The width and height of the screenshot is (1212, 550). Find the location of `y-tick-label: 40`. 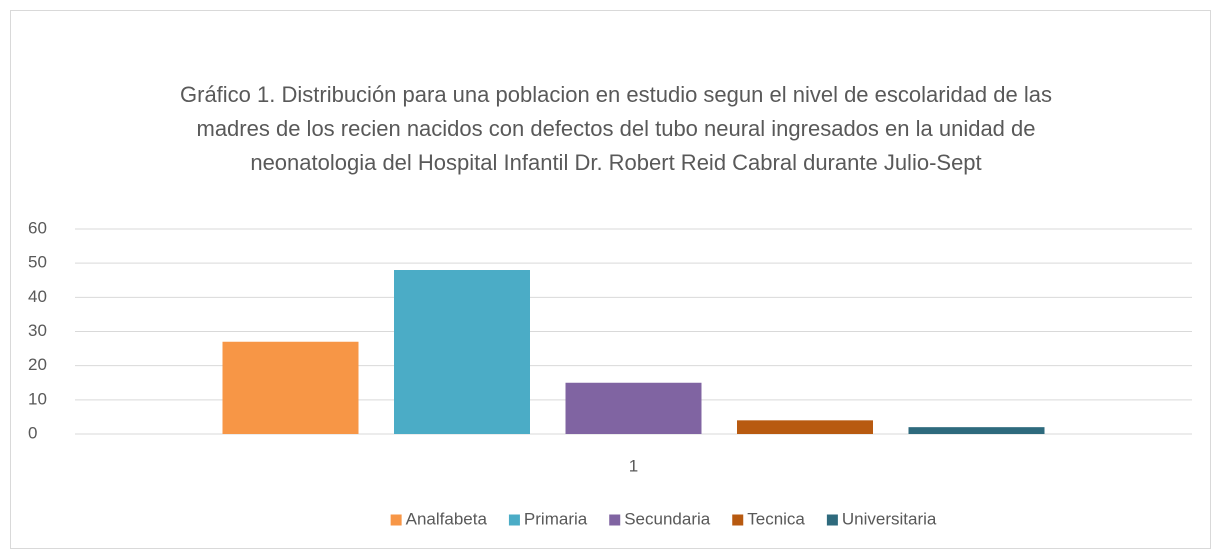

y-tick-label: 40 is located at coordinates (37, 296).